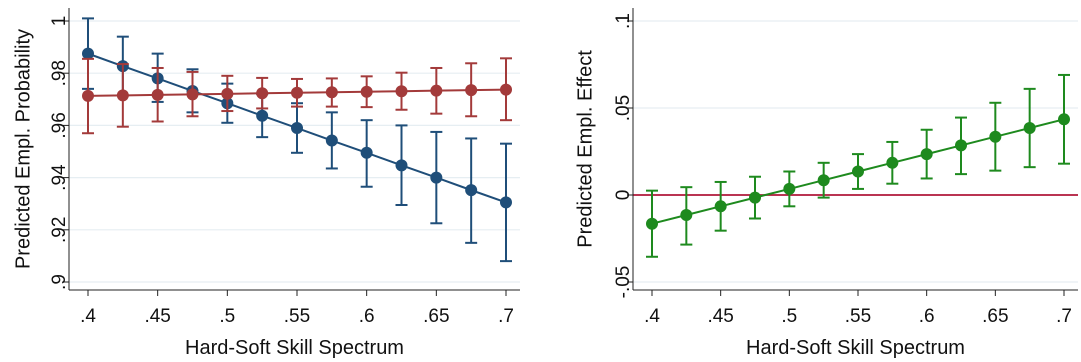 Image resolution: width=1081 pixels, height=362 pixels. I want to click on y-tick-label: .92, so click(59, 230).